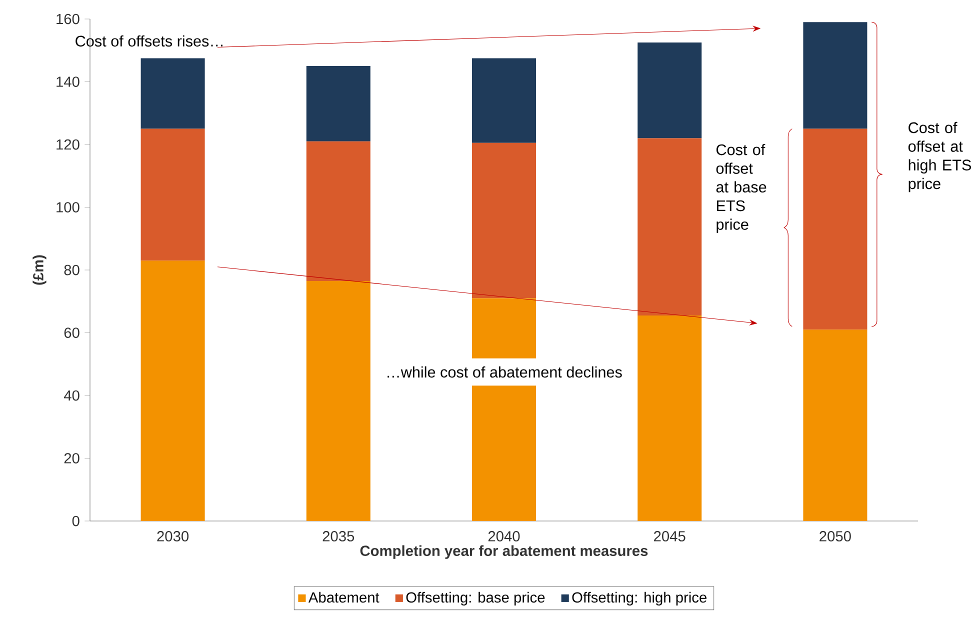 The width and height of the screenshot is (973, 621). What do you see at coordinates (505, 372) in the screenshot?
I see `annotation: …while cost of abatement declines` at bounding box center [505, 372].